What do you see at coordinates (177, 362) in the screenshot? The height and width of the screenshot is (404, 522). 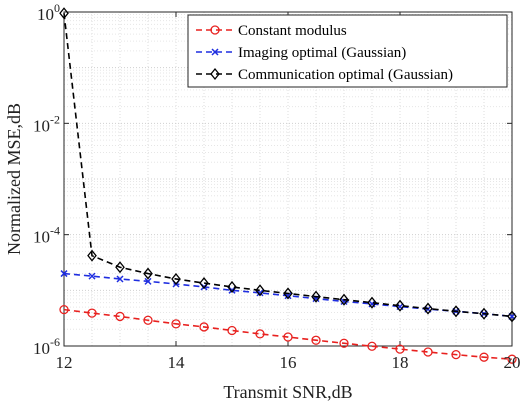 I see `x-tick-label: 14` at bounding box center [177, 362].